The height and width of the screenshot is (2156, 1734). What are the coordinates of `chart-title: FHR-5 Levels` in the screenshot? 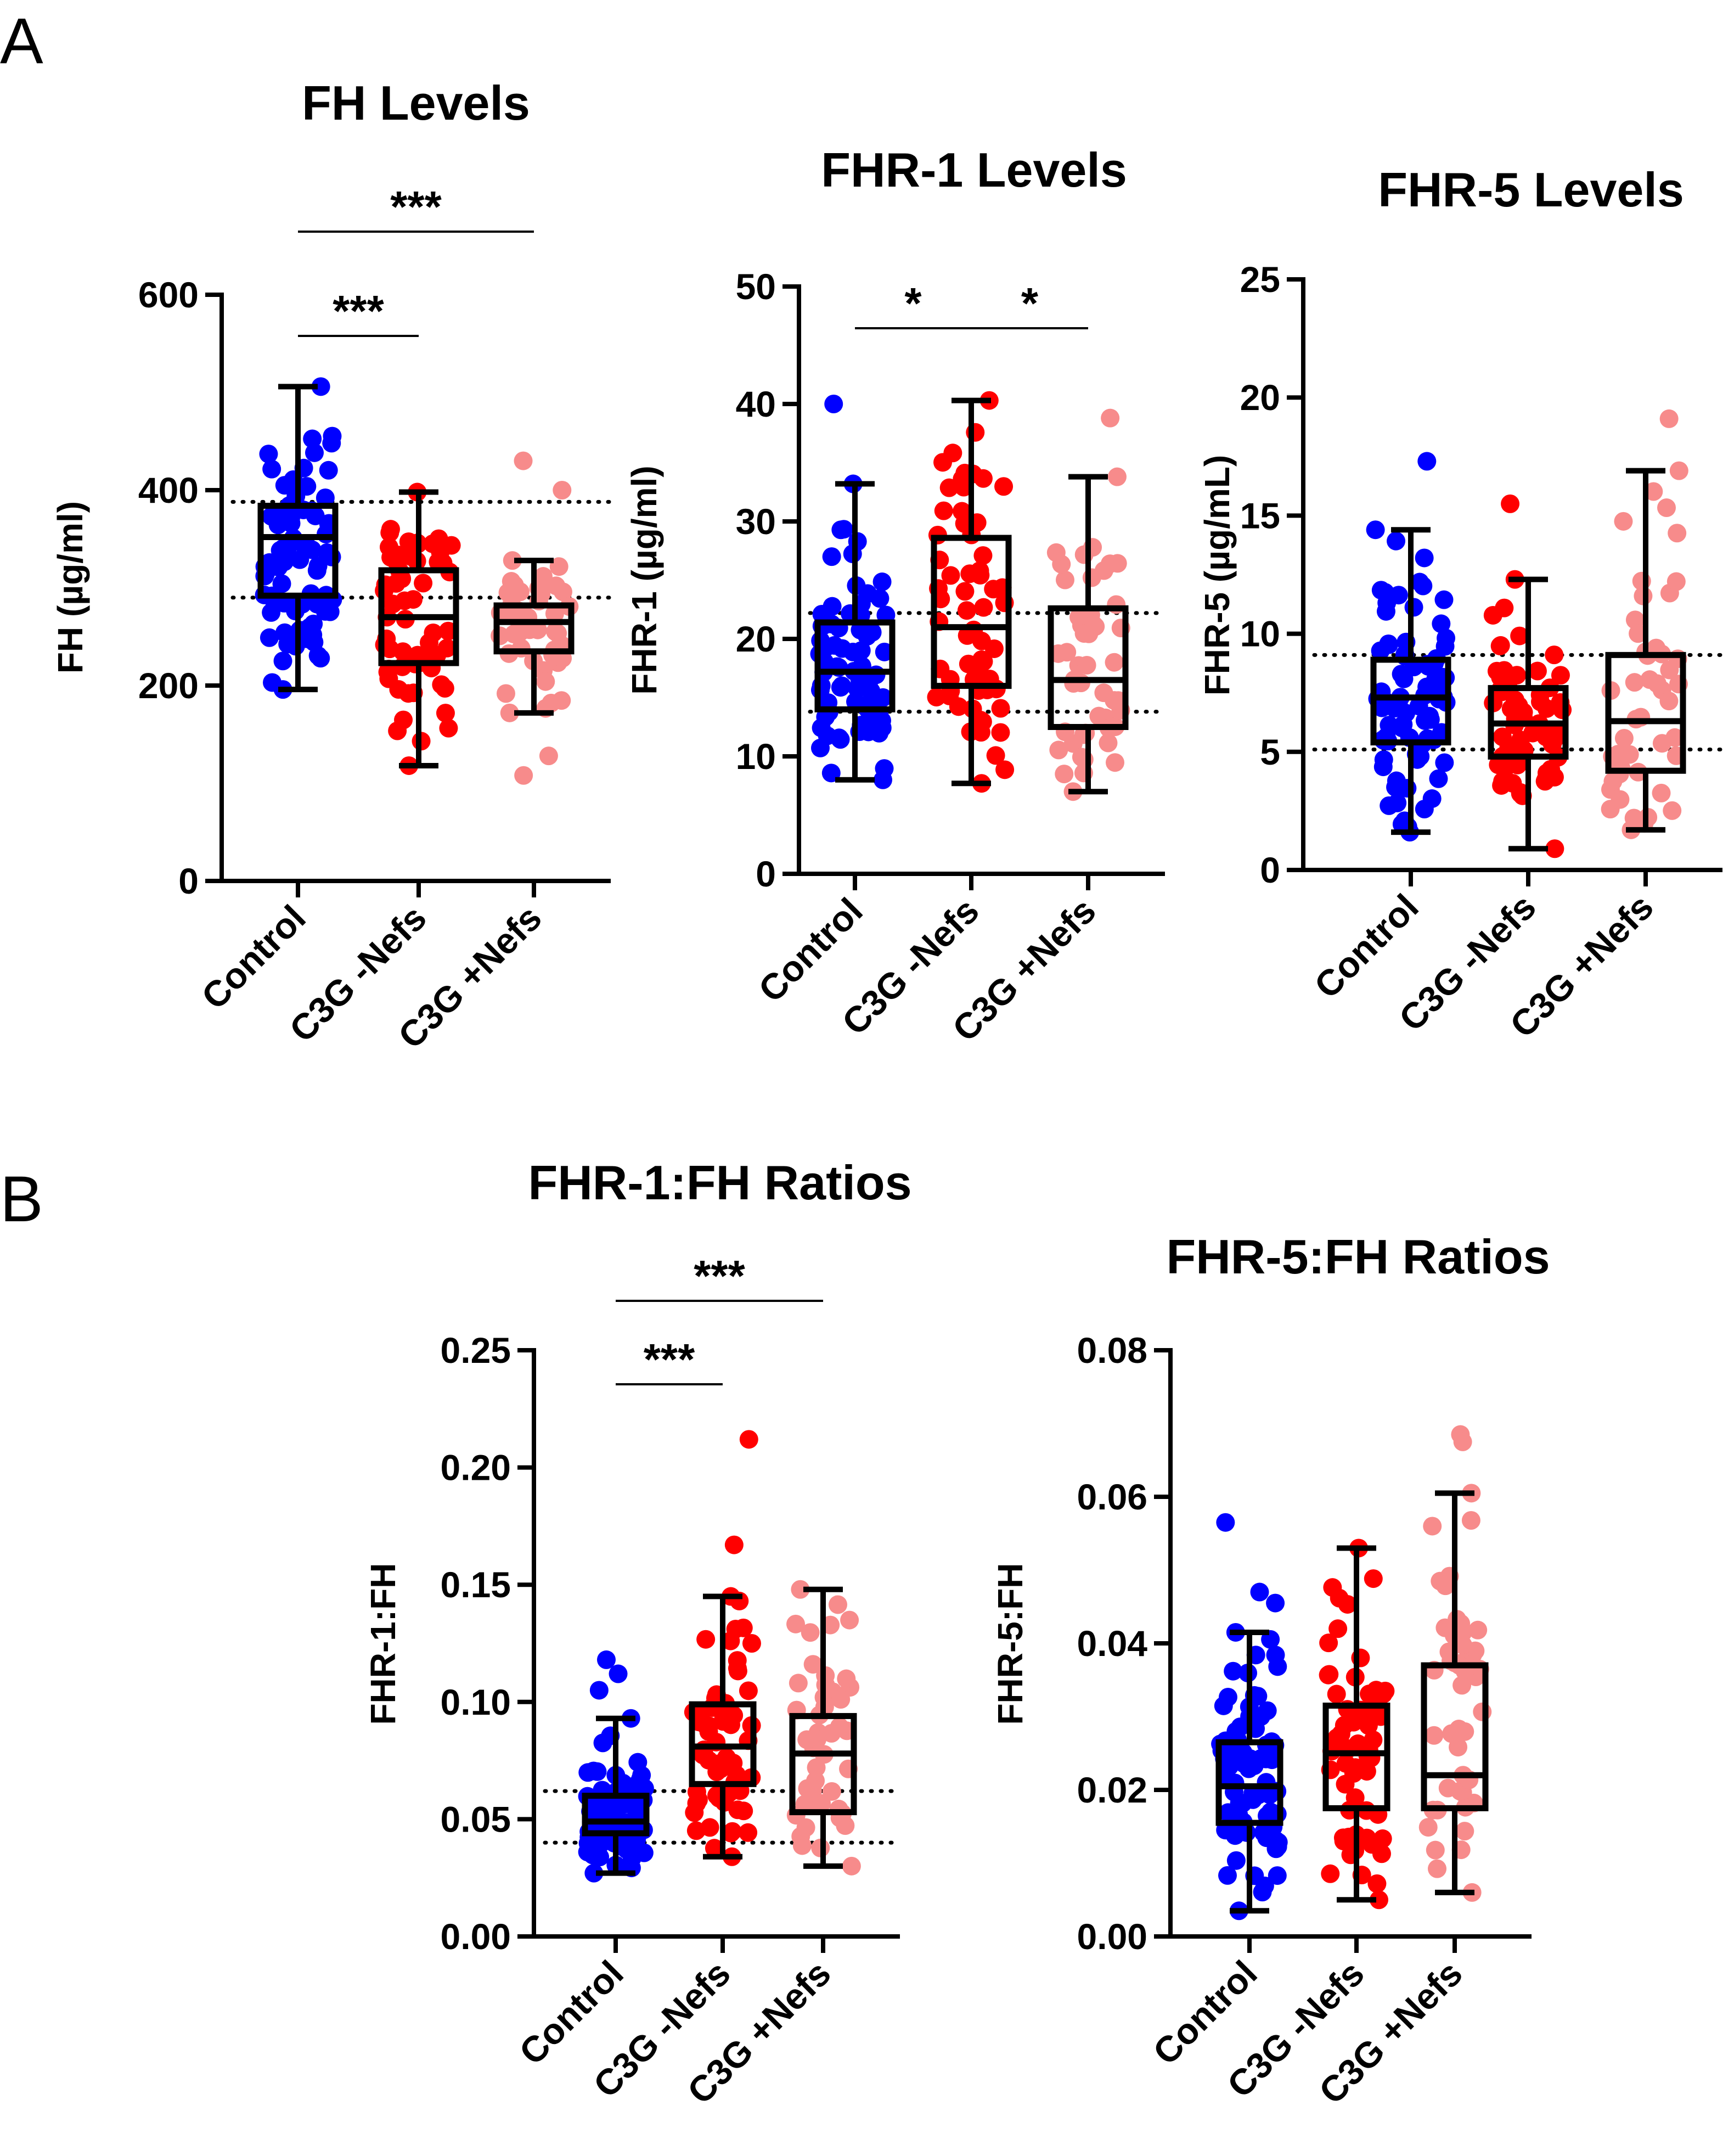 It's located at (1531, 189).